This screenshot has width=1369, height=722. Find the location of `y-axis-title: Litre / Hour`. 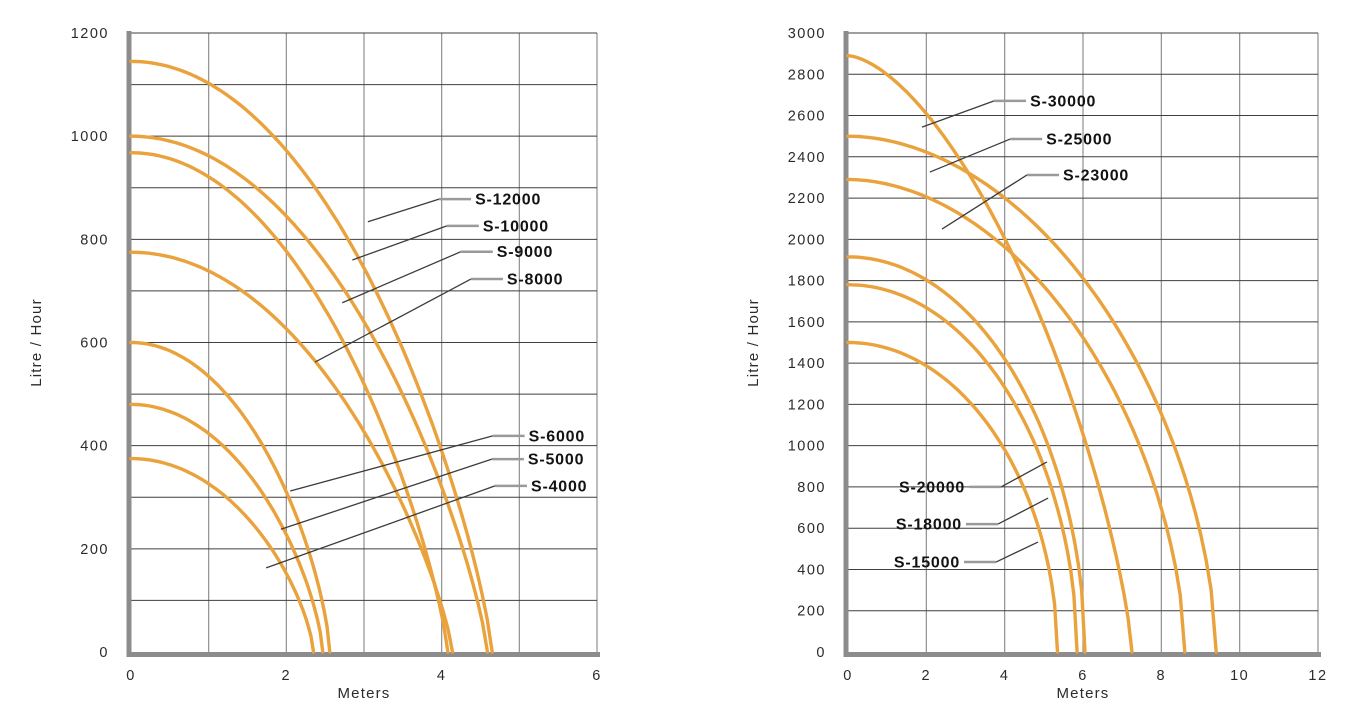

y-axis-title: Litre / Hour is located at coordinates (36, 342).